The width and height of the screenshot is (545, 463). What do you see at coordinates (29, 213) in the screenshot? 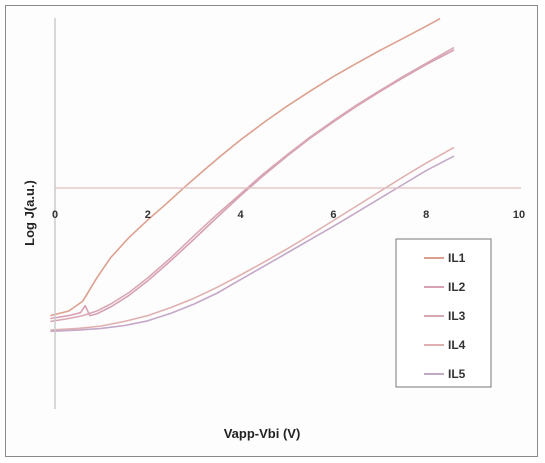
I see `y-axis-title: Log J(a.u.)` at bounding box center [29, 213].